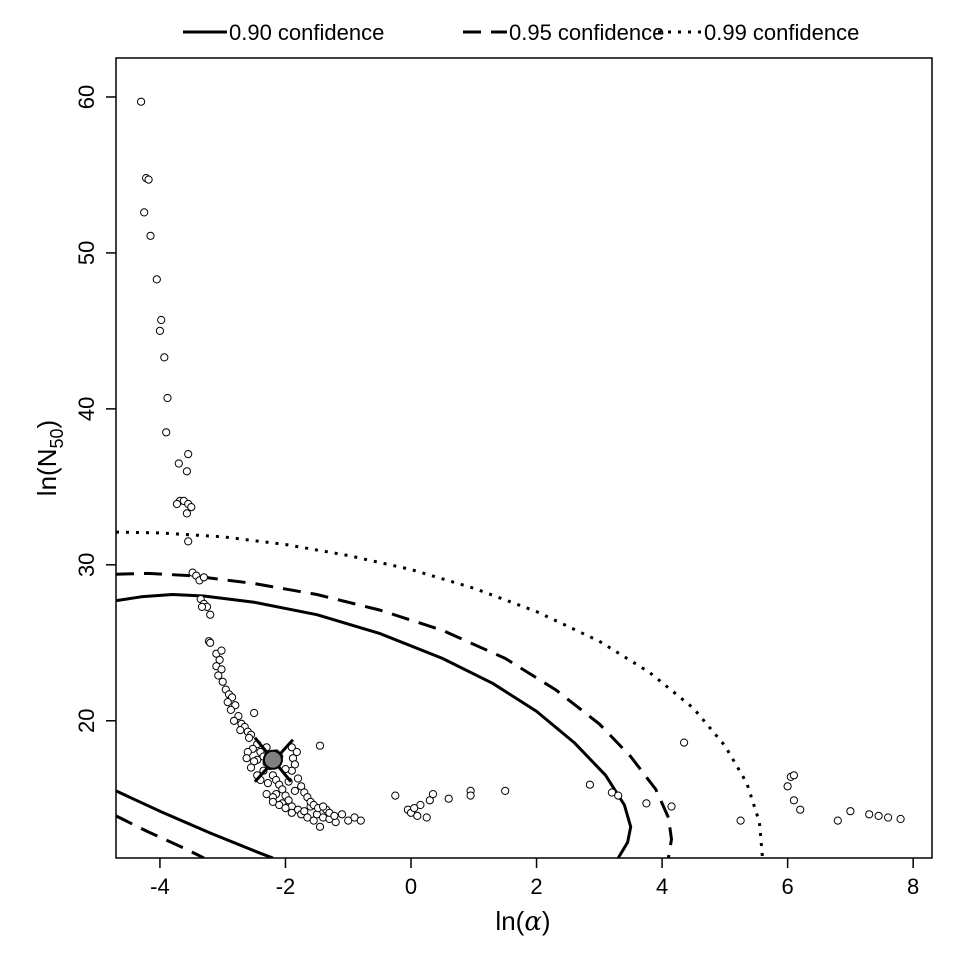 The image size is (960, 960). Describe the element at coordinates (86, 565) in the screenshot. I see `y-tick-label: 30` at that location.